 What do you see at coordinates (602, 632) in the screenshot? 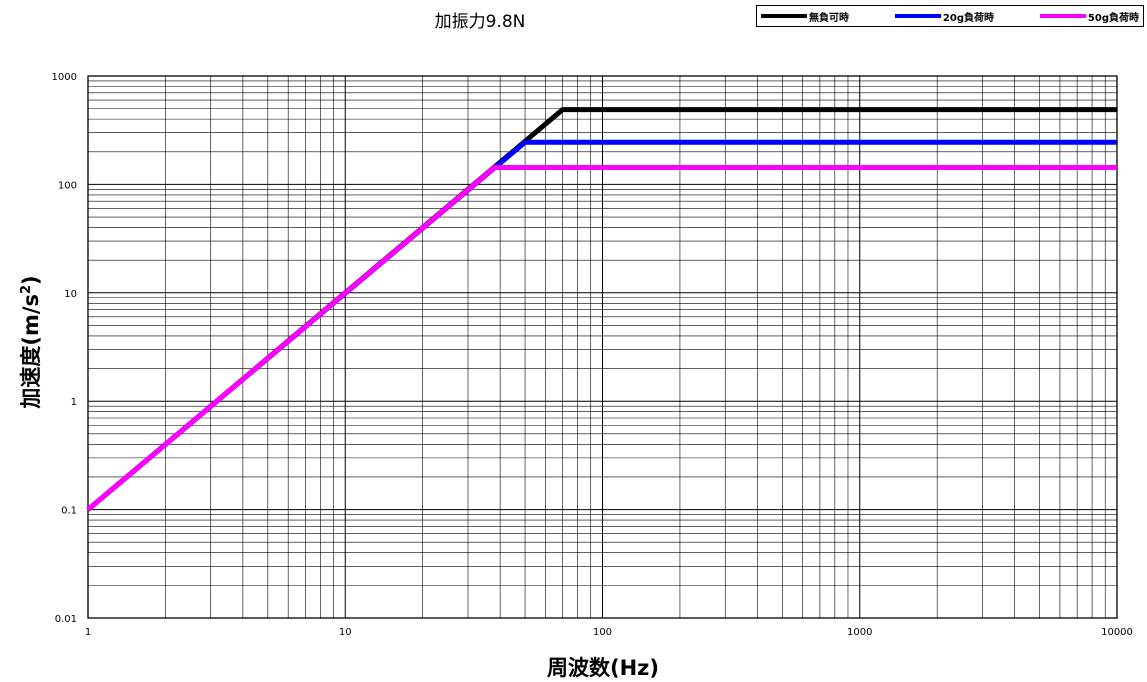
I see `x-tick-label: 100` at bounding box center [602, 632].